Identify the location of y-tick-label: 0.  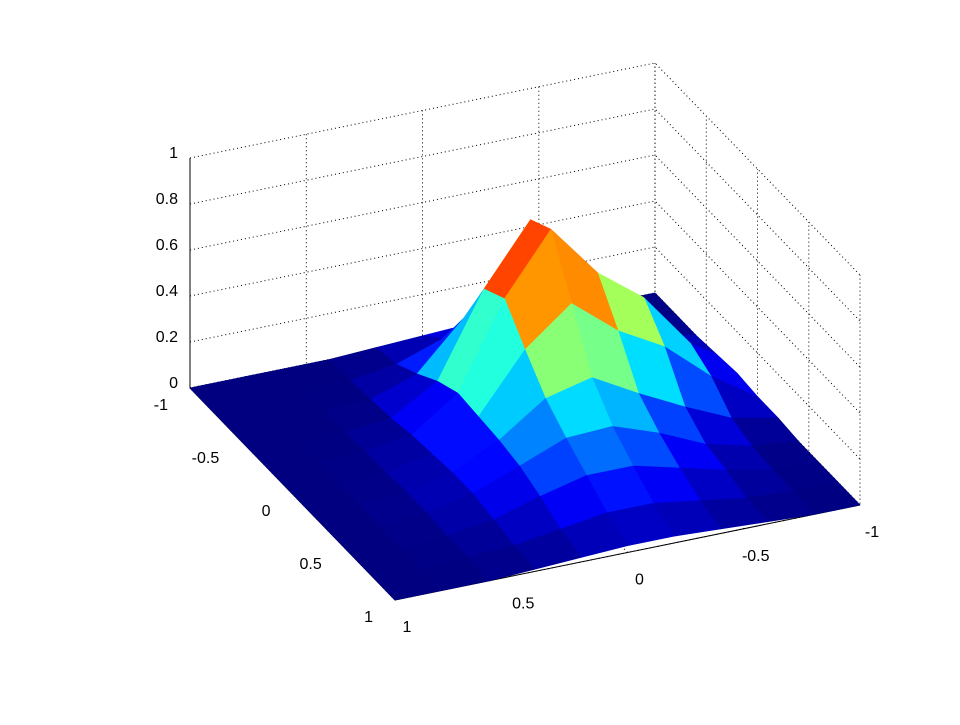
(266, 511).